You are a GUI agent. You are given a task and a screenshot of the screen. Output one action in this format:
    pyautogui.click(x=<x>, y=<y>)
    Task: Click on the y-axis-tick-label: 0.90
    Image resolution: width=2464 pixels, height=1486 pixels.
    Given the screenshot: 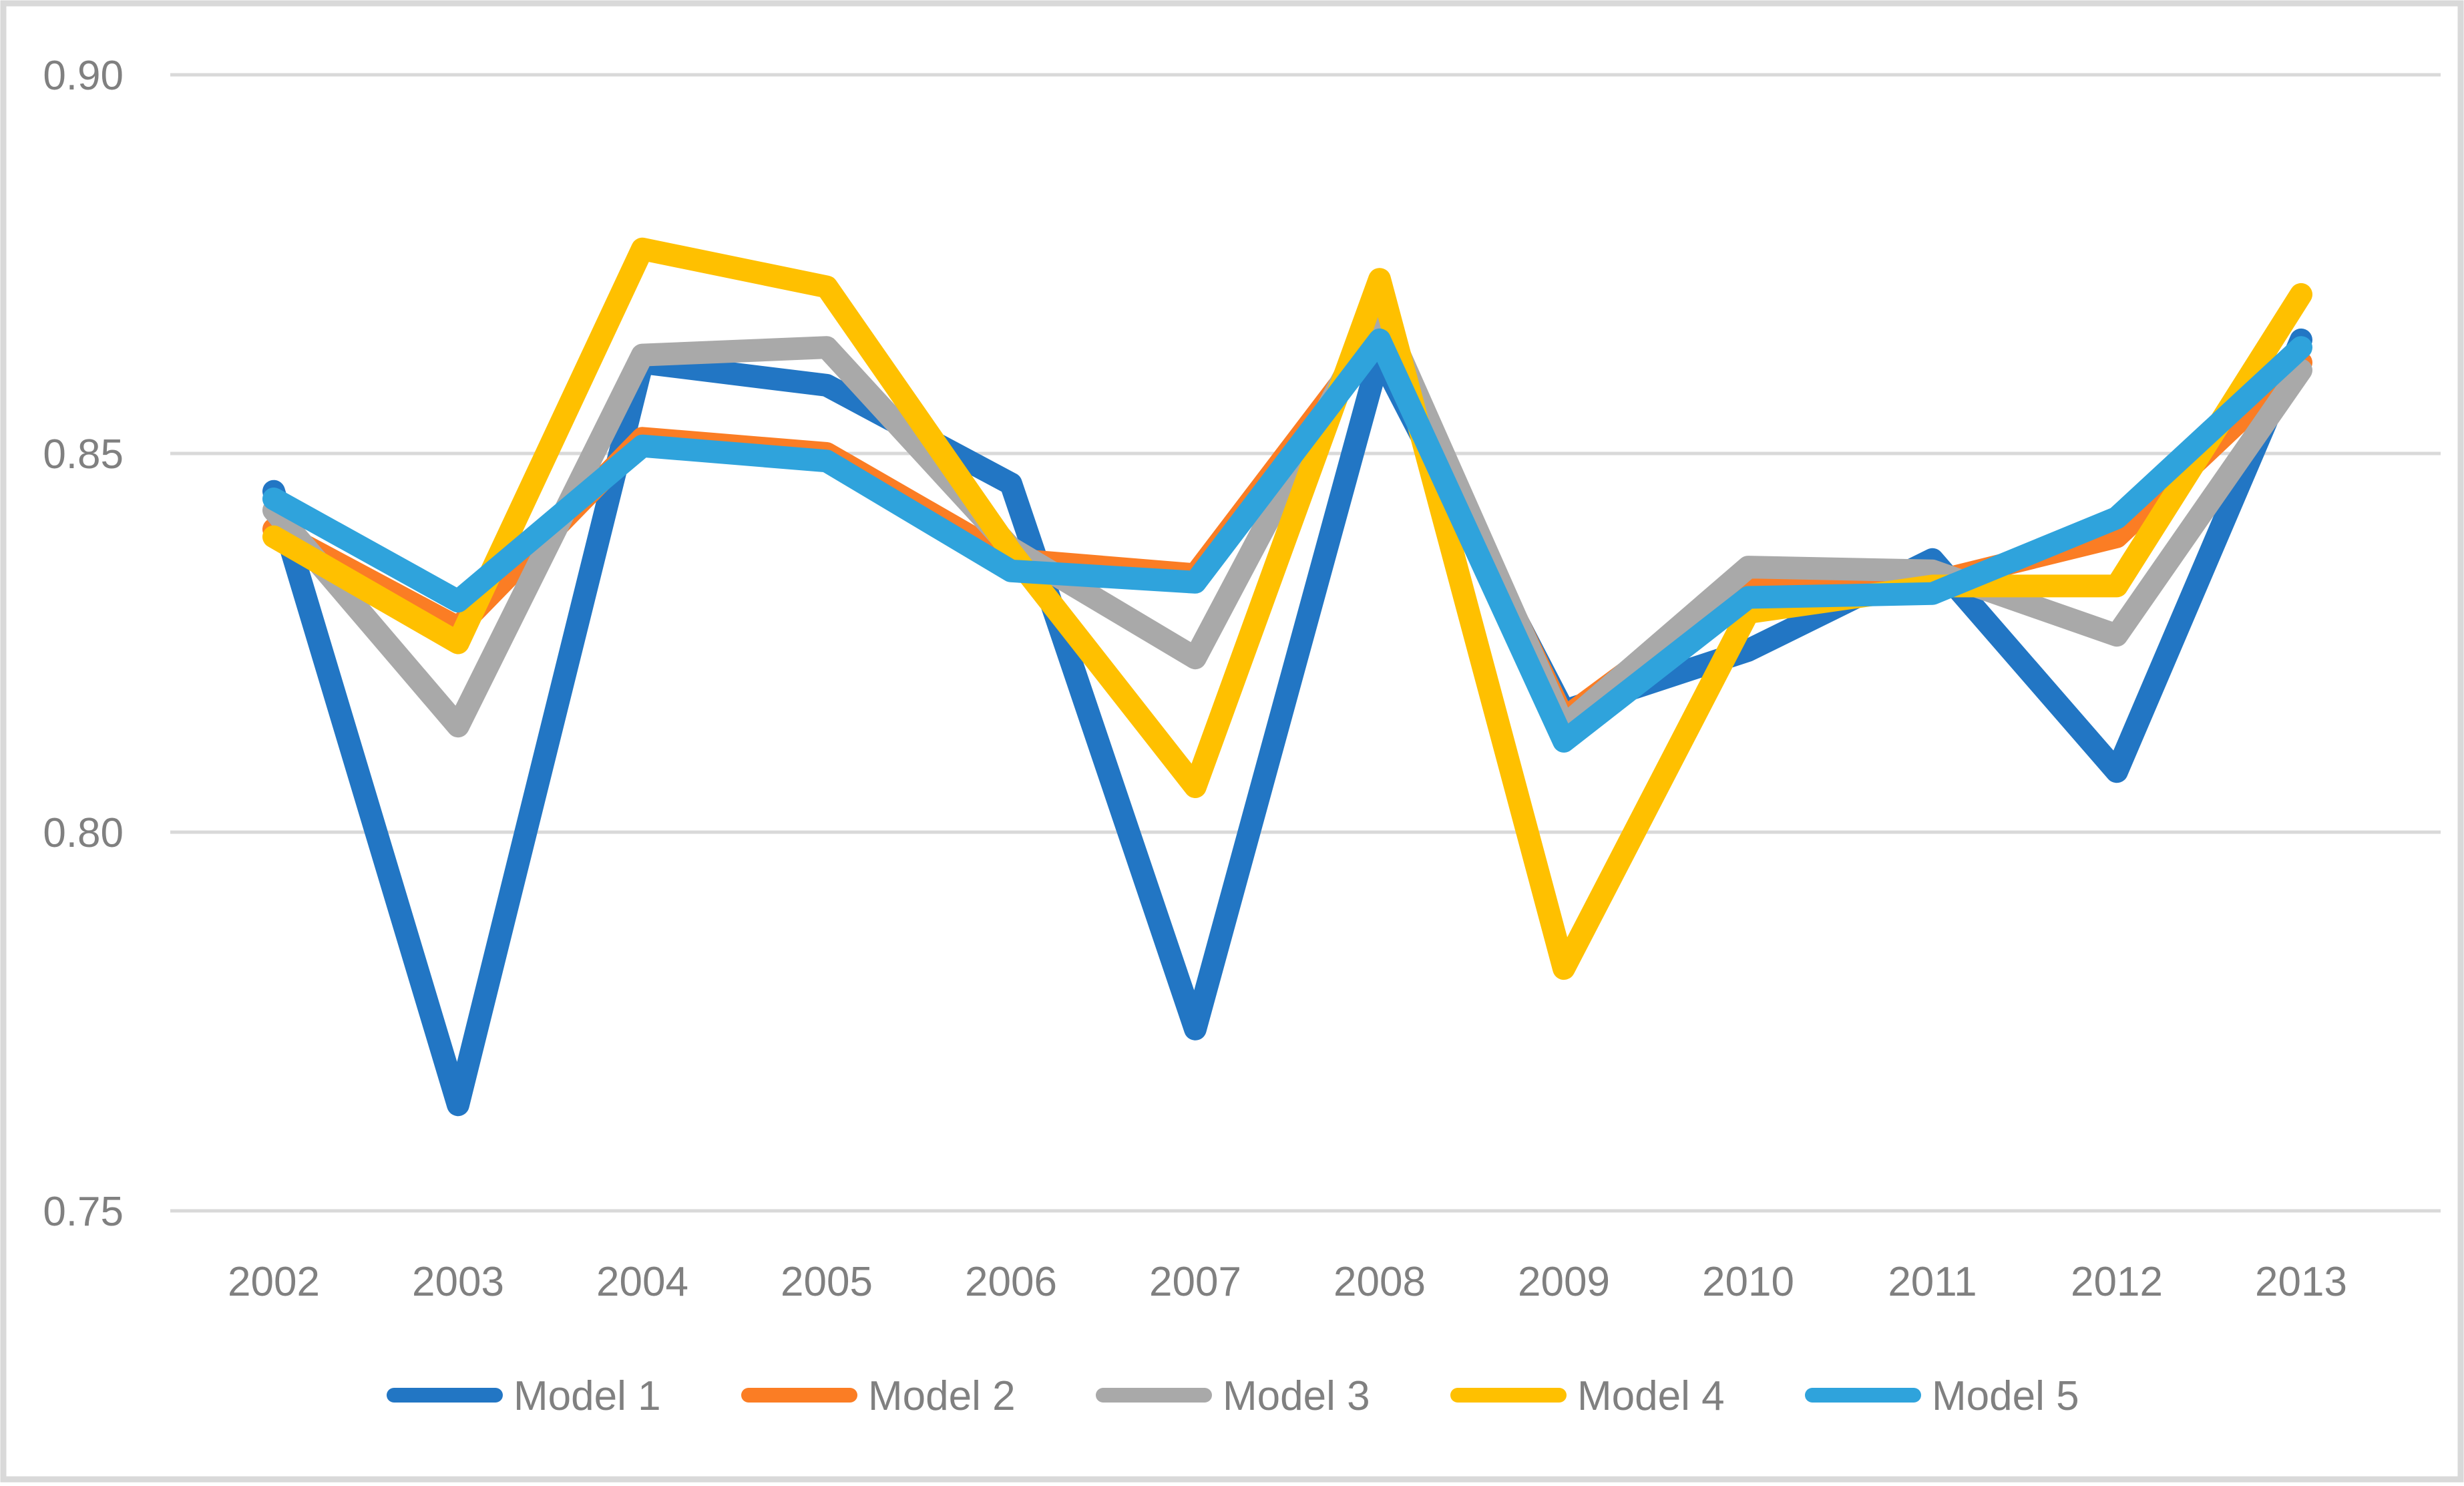 What is the action you would take?
    pyautogui.click(x=83, y=76)
    